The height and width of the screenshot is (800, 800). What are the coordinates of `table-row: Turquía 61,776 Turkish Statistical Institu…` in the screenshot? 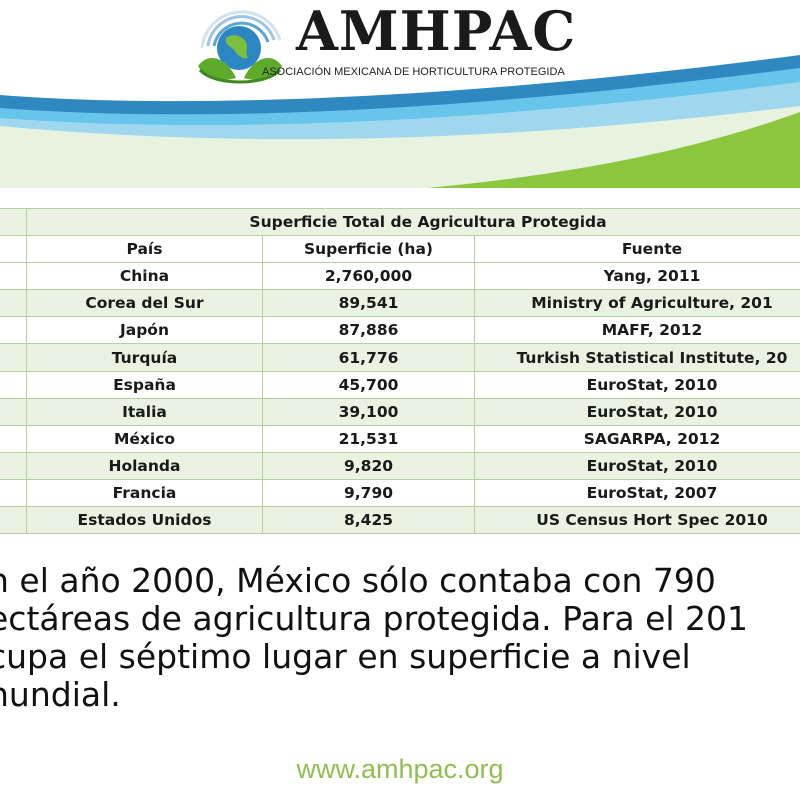 It's located at (400, 357).